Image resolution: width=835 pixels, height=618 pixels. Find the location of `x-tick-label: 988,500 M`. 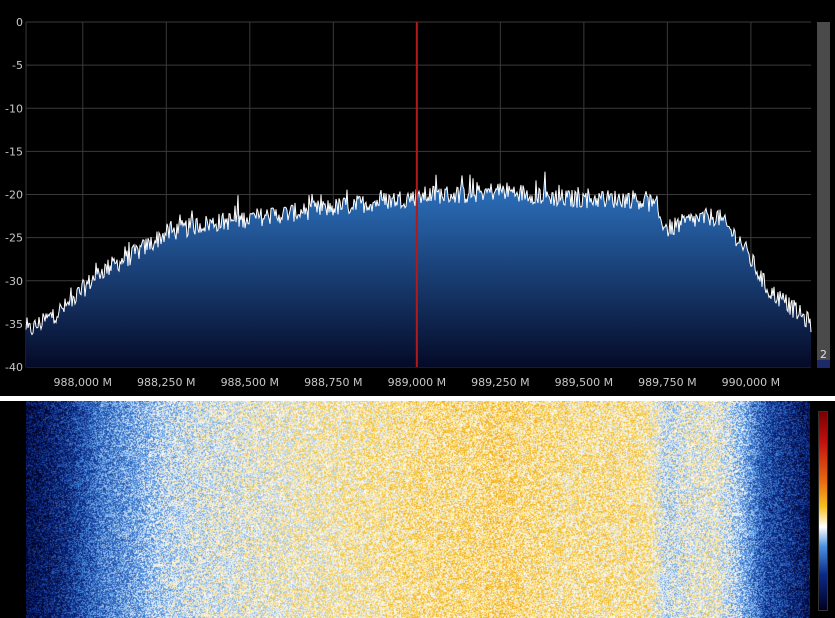

x-tick-label: 988,500 M is located at coordinates (250, 382).